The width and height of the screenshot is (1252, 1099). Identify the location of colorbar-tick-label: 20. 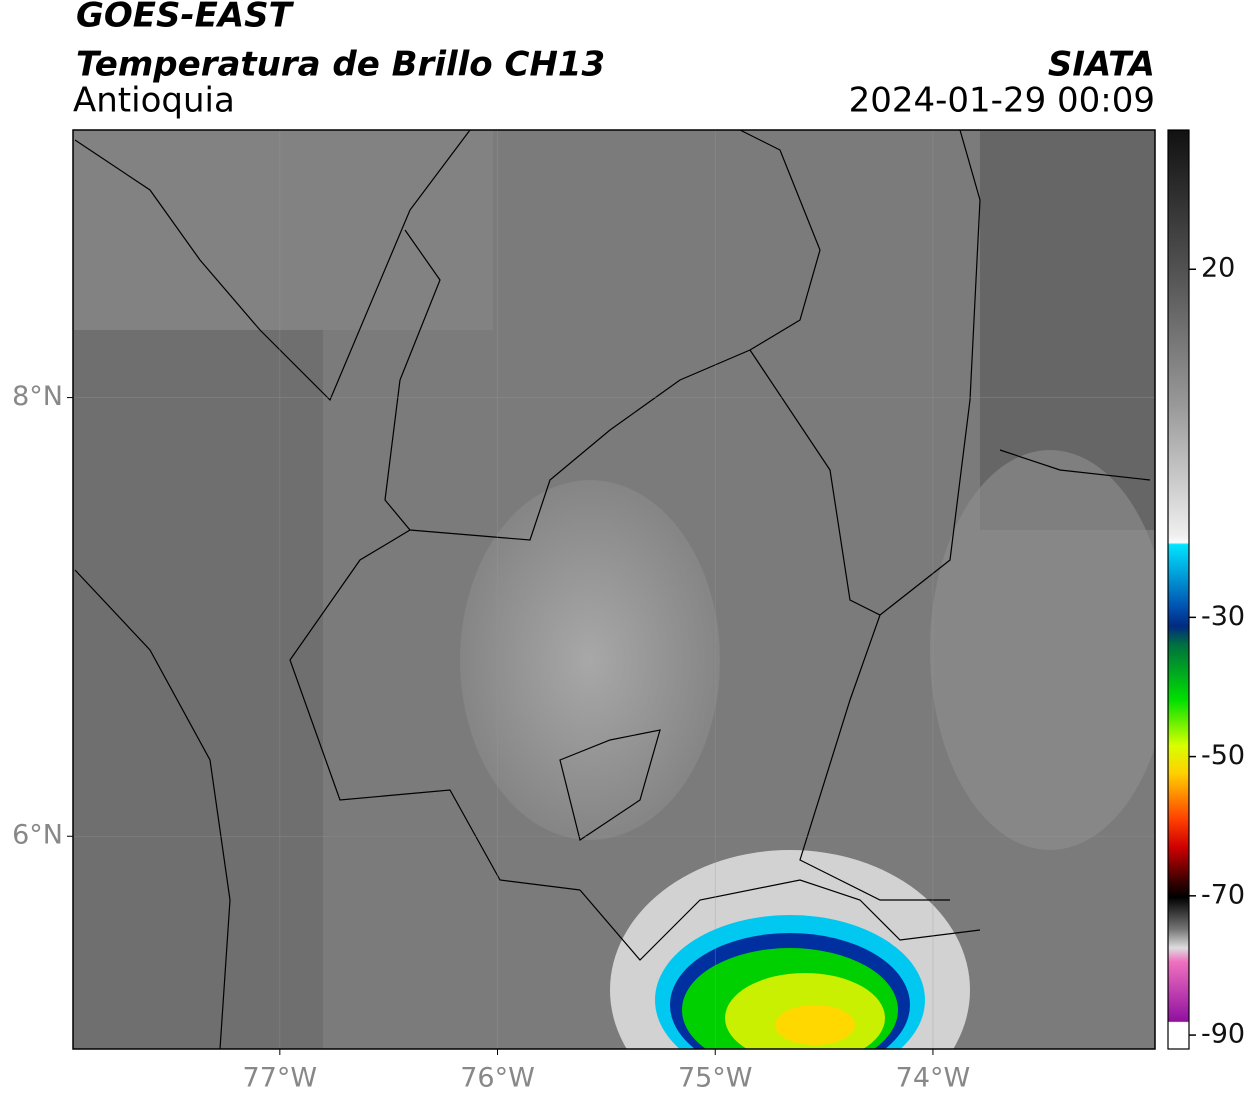
(1218, 268).